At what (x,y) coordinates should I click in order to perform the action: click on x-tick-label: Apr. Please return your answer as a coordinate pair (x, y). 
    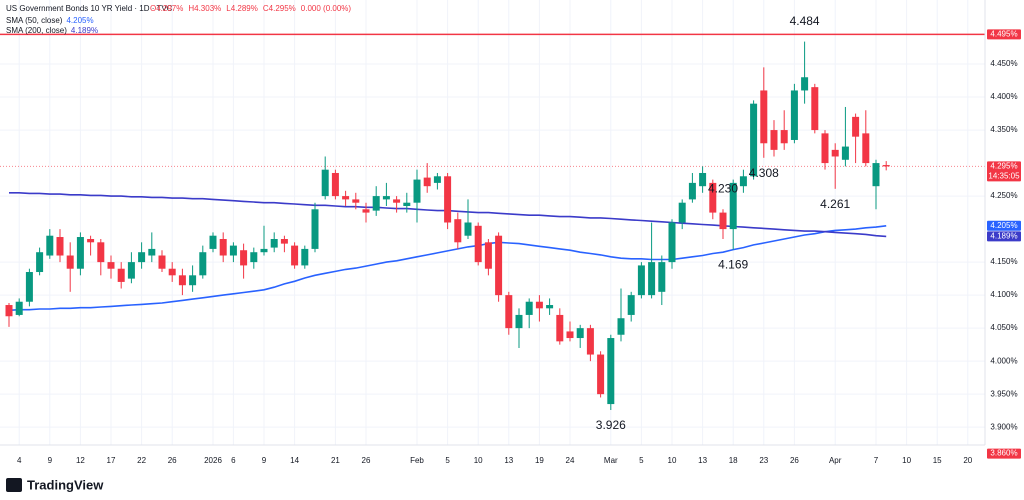
    Looking at the image, I should click on (835, 460).